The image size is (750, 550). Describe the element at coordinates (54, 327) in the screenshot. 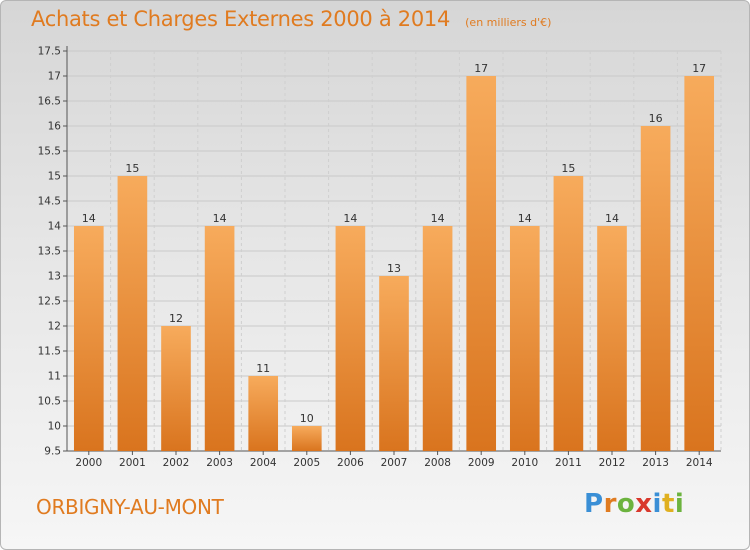

I see `y-tick-label: 12` at that location.